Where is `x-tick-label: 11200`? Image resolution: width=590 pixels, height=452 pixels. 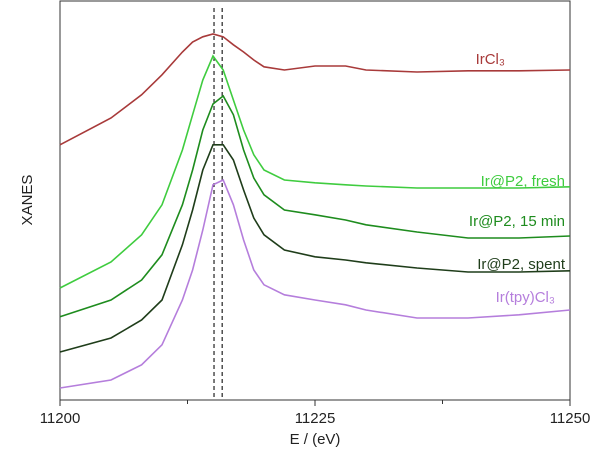
x-tick-label: 11200 is located at coordinates (60, 418).